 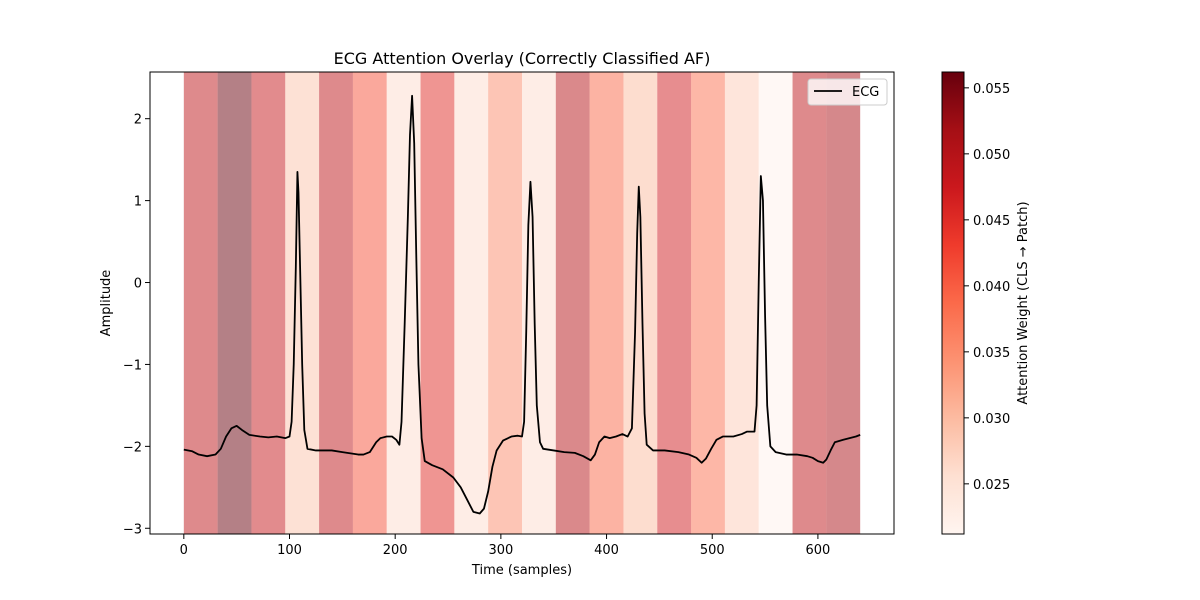 What do you see at coordinates (132, 529) in the screenshot?
I see `y-tick-label: −3` at bounding box center [132, 529].